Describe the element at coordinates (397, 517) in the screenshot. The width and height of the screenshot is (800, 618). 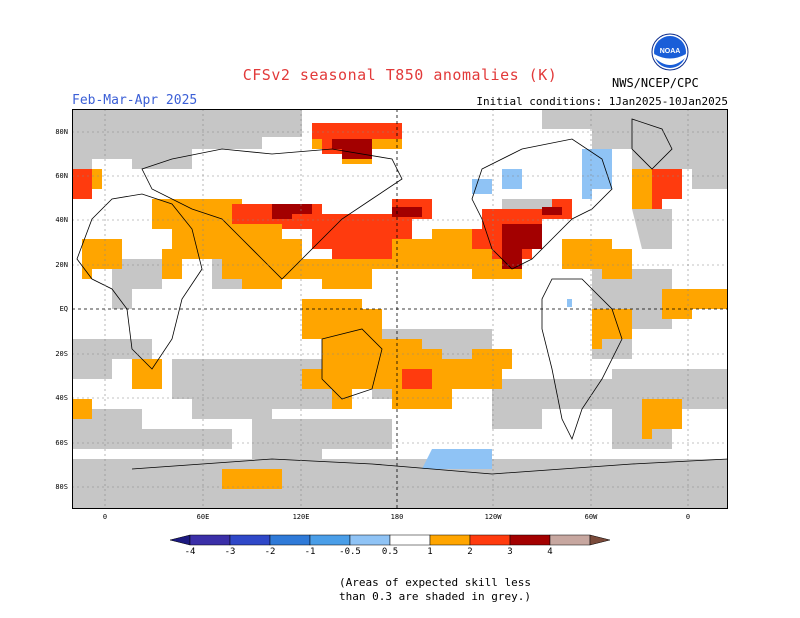
I see `lon-label: 180` at that location.